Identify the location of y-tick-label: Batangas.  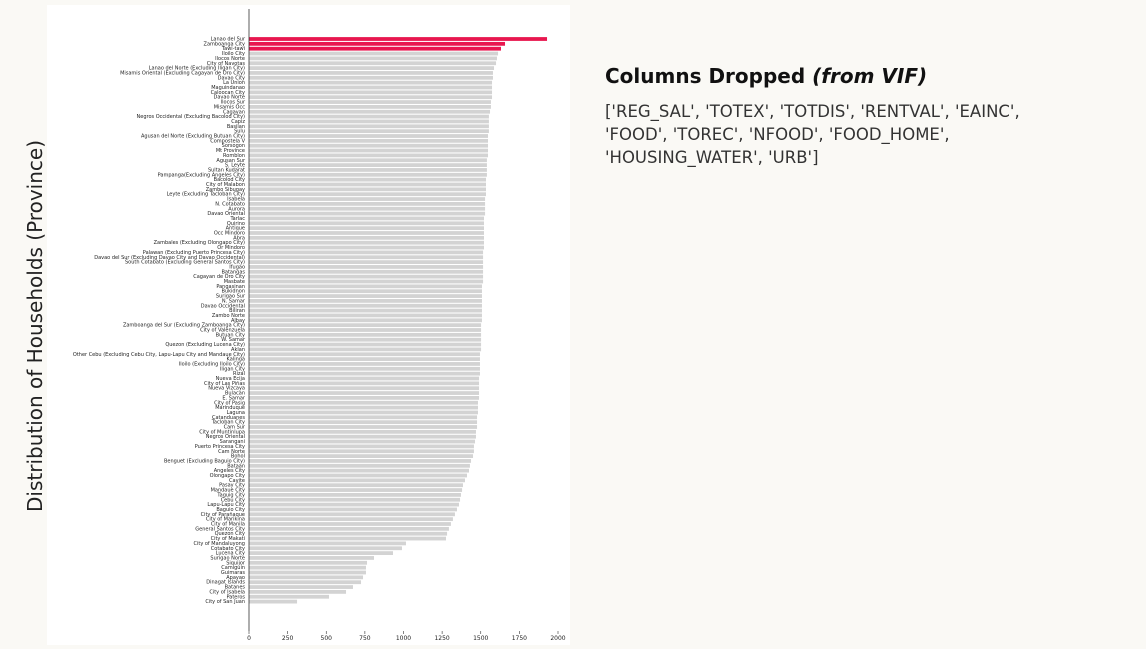
(233, 272).